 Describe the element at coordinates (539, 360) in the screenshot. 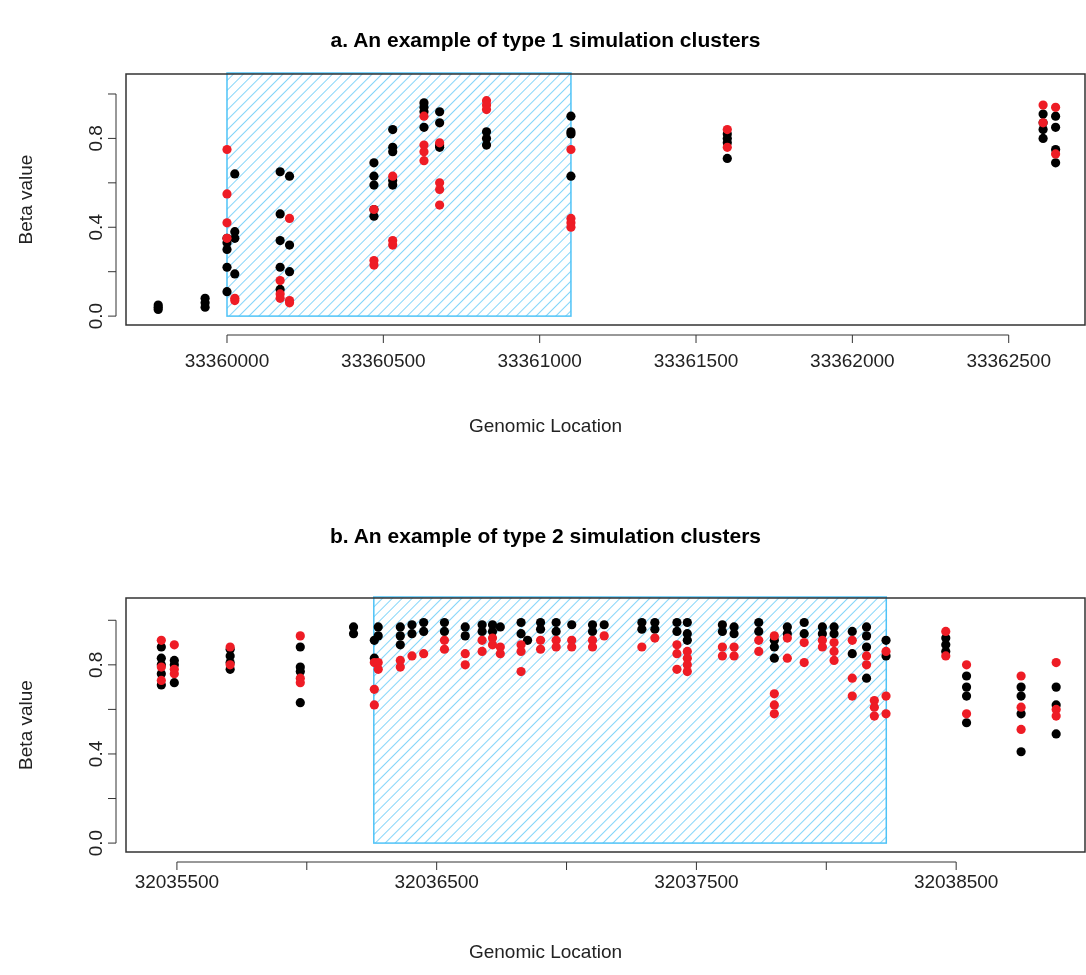

I see `x-tick-label: 33361000` at that location.